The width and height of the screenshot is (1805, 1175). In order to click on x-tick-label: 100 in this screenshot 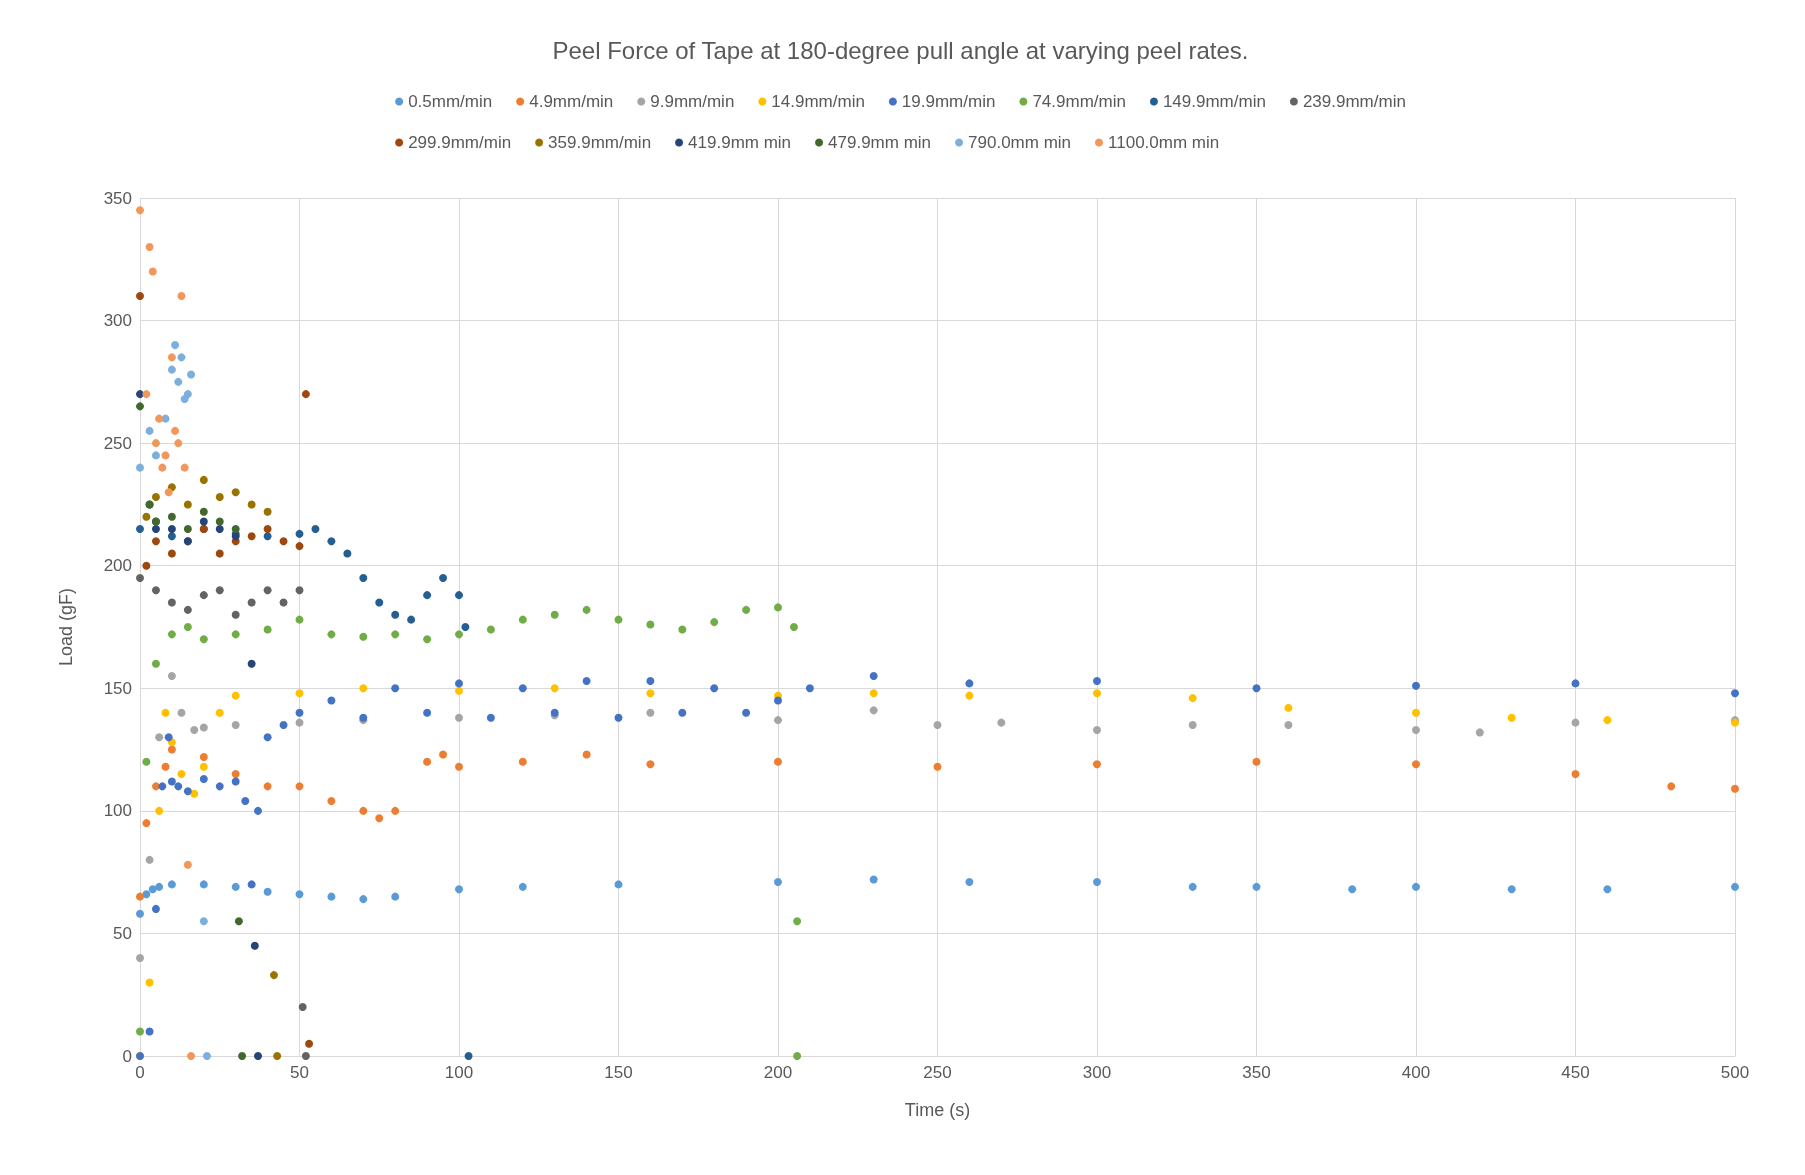, I will do `click(459, 1072)`.